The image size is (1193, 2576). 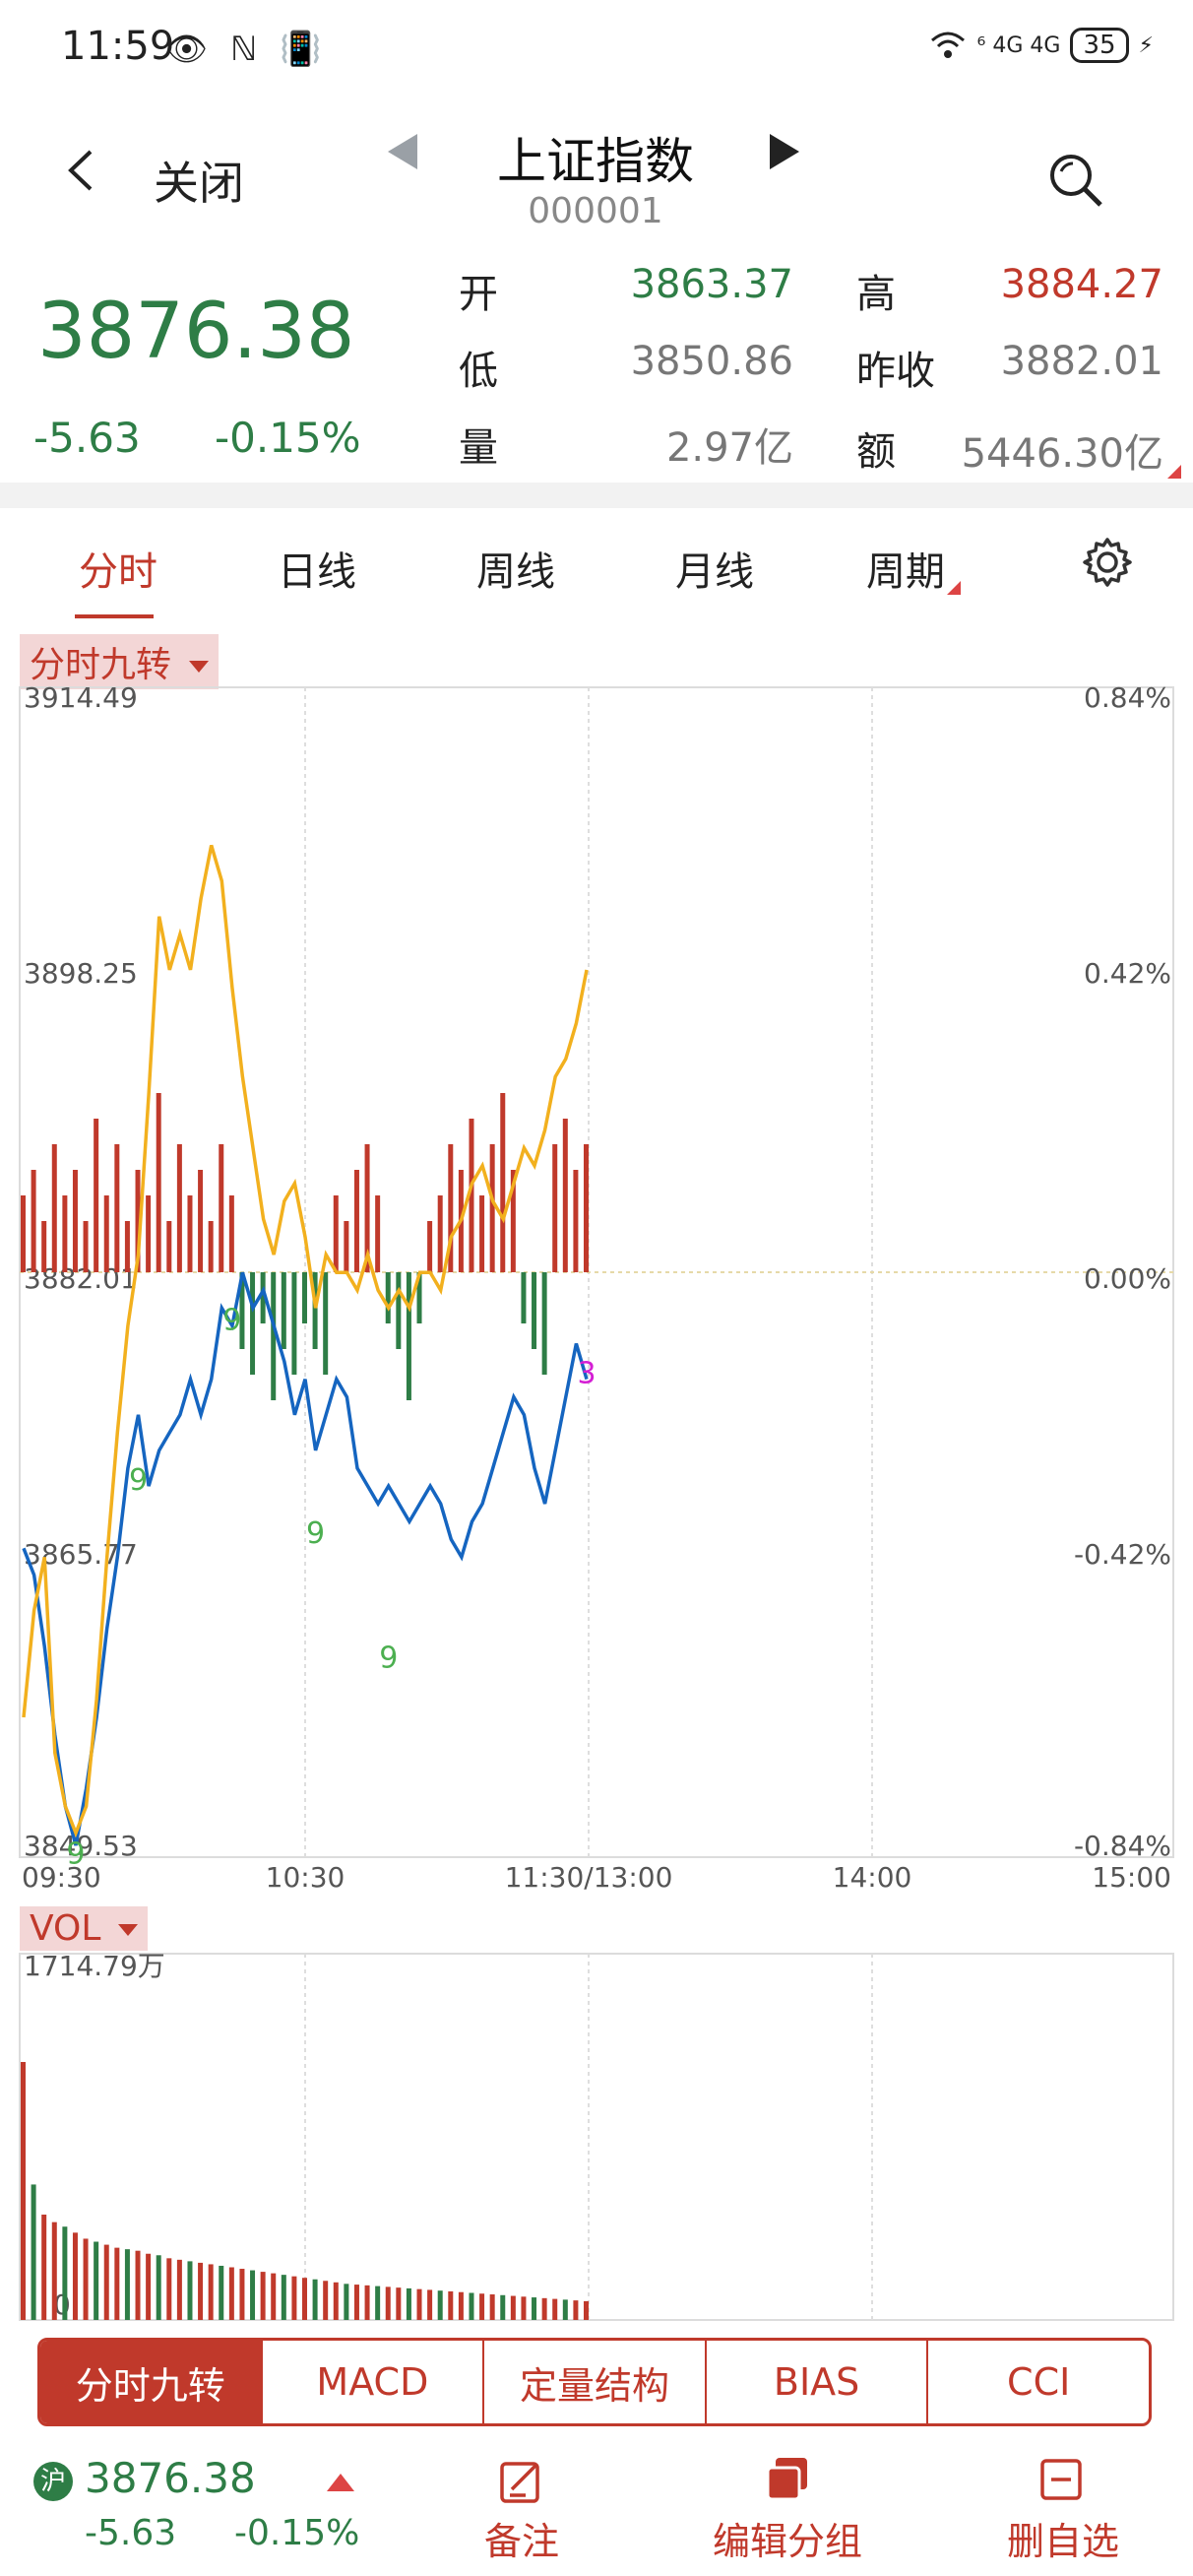 I want to click on tab-minute: 分时, so click(x=118, y=572).